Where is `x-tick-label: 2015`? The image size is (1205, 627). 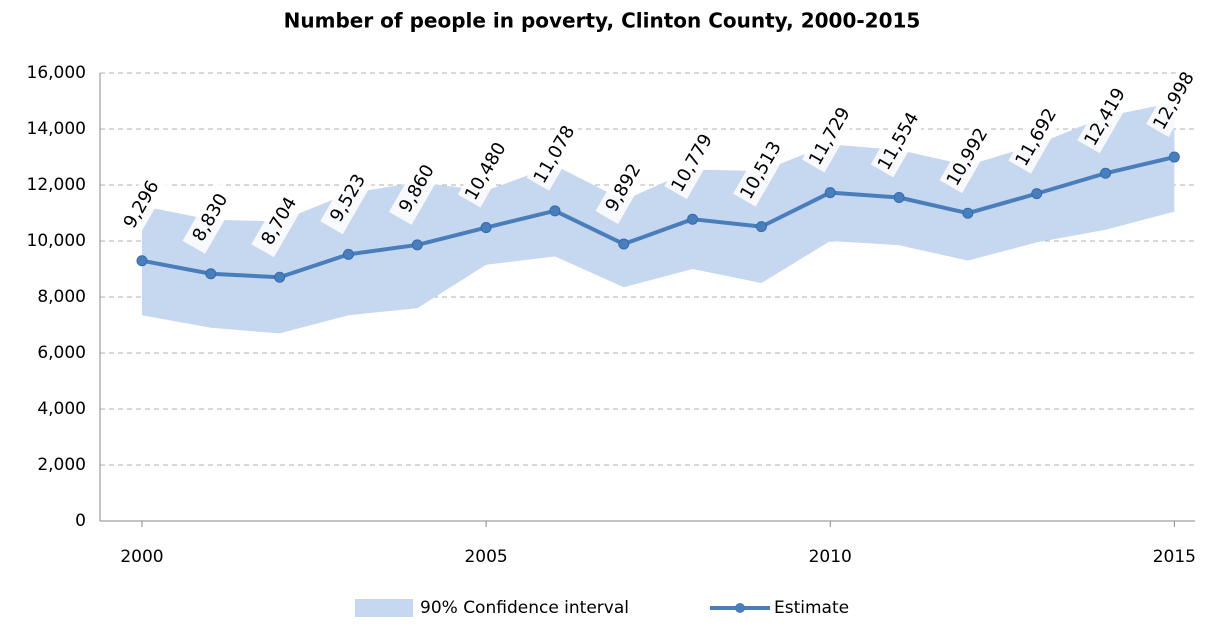 x-tick-label: 2015 is located at coordinates (1174, 557).